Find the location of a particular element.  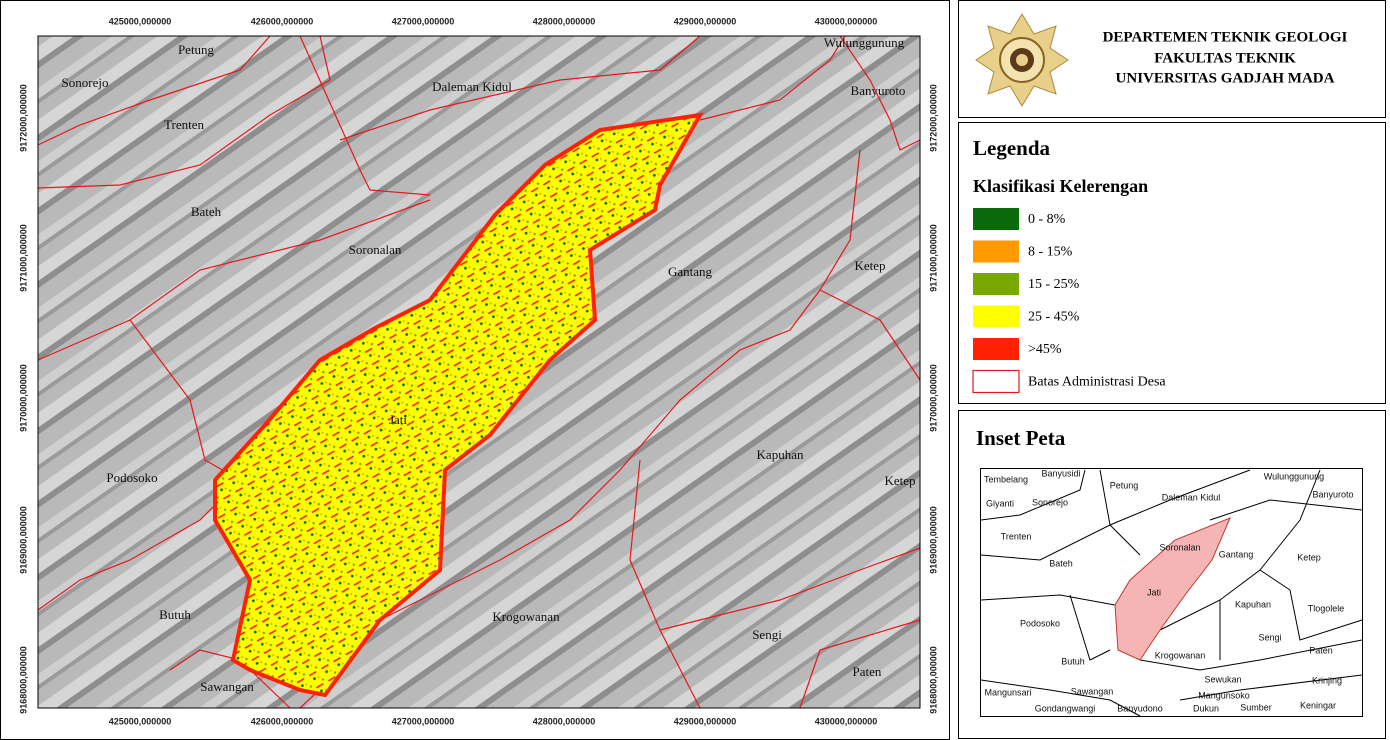

legend-title: Legenda is located at coordinates (1012, 148).